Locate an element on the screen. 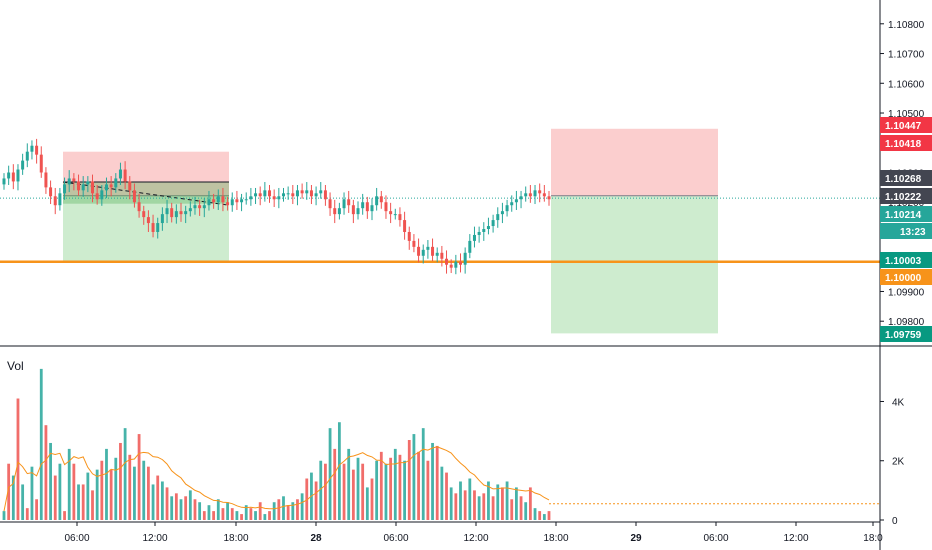 Image resolution: width=932 pixels, height=550 pixels. volume-tick-label: 2K is located at coordinates (898, 462).